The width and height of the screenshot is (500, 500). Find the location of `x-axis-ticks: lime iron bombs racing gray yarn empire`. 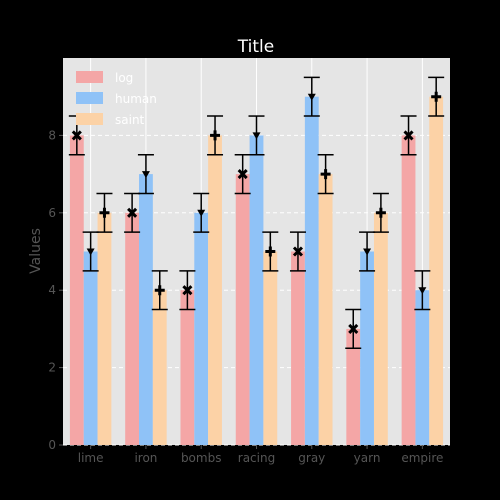

x-axis-ticks: lime iron bombs racing gray yarn empire is located at coordinates (260, 455).